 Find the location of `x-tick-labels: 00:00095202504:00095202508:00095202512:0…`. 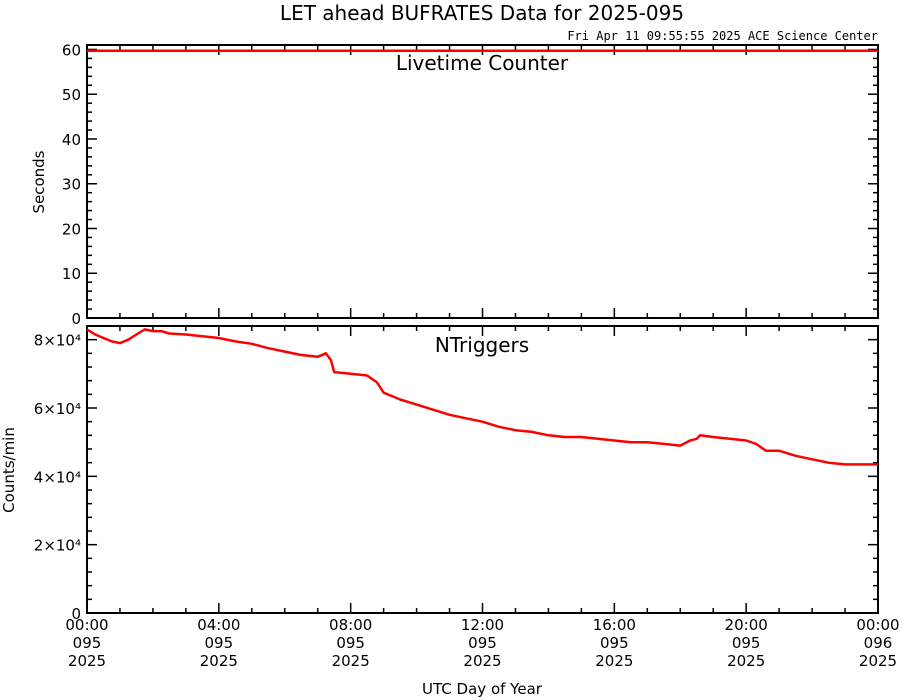

x-tick-labels: 00:00095202504:00095202508:00095202512:0… is located at coordinates (482, 643).